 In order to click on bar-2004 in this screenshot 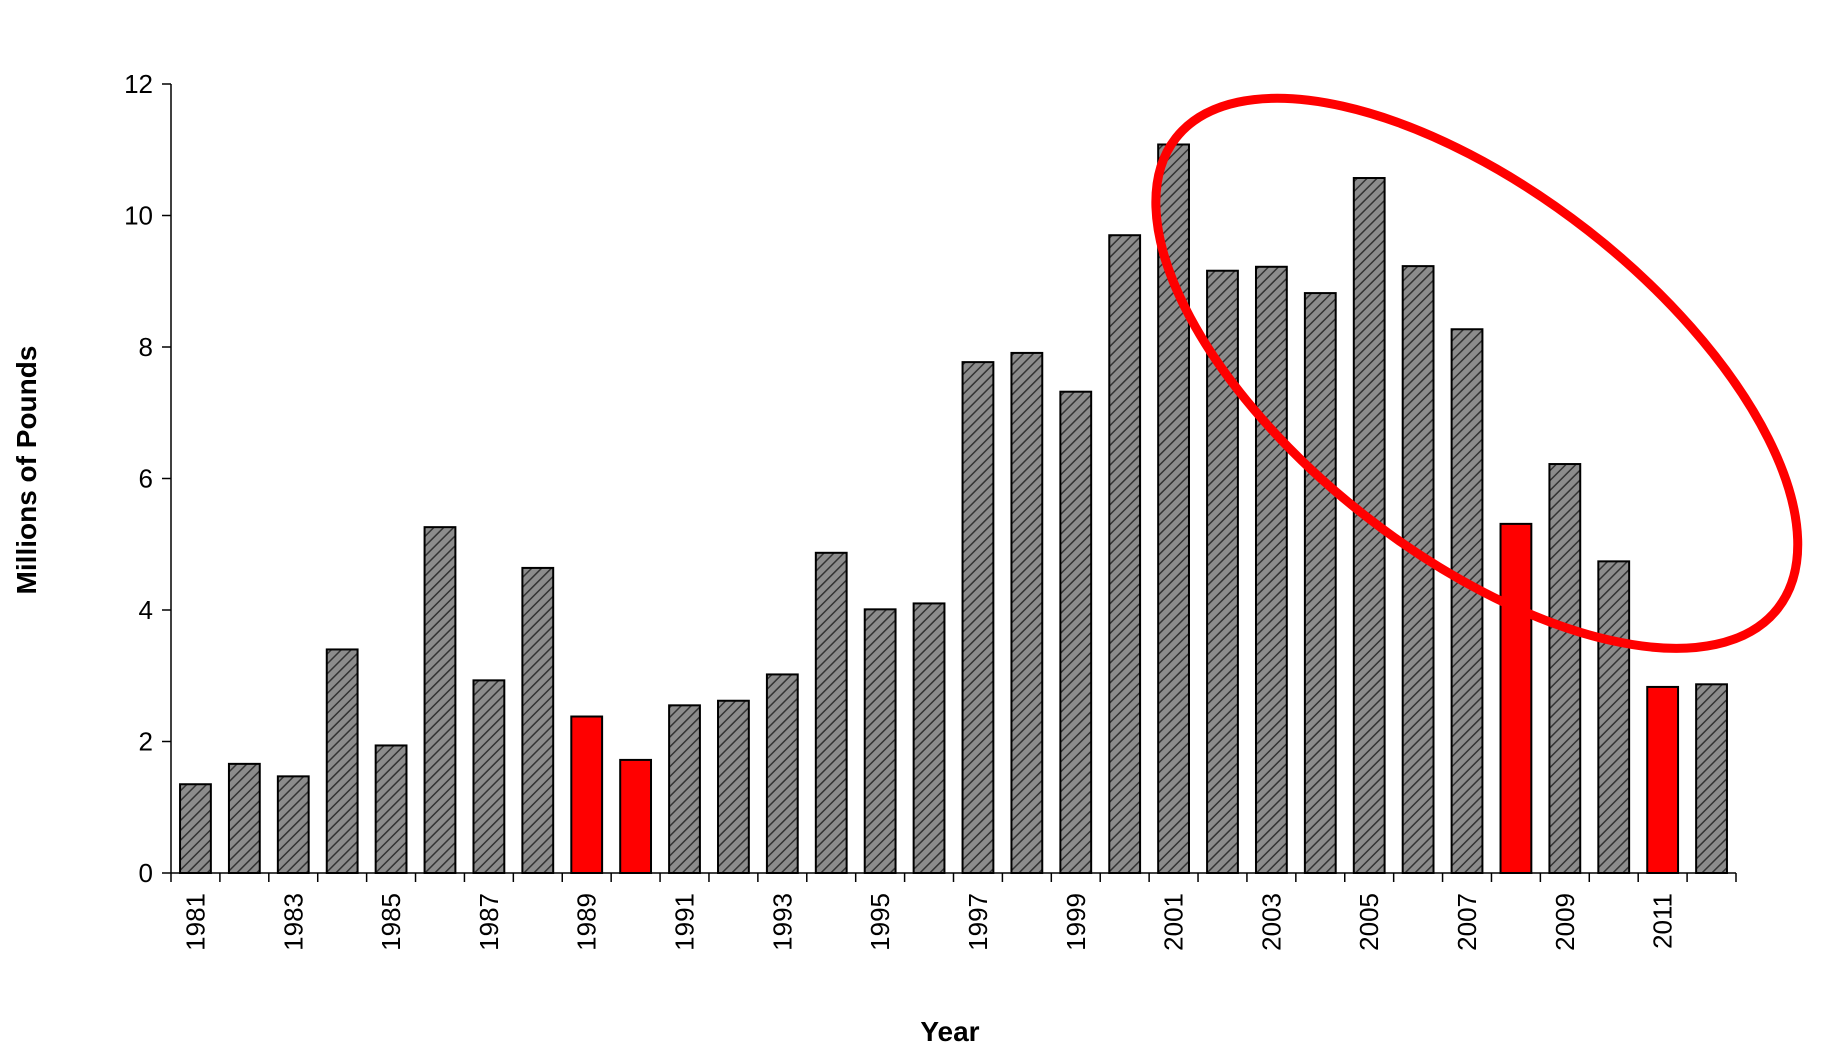, I will do `click(1320, 583)`.